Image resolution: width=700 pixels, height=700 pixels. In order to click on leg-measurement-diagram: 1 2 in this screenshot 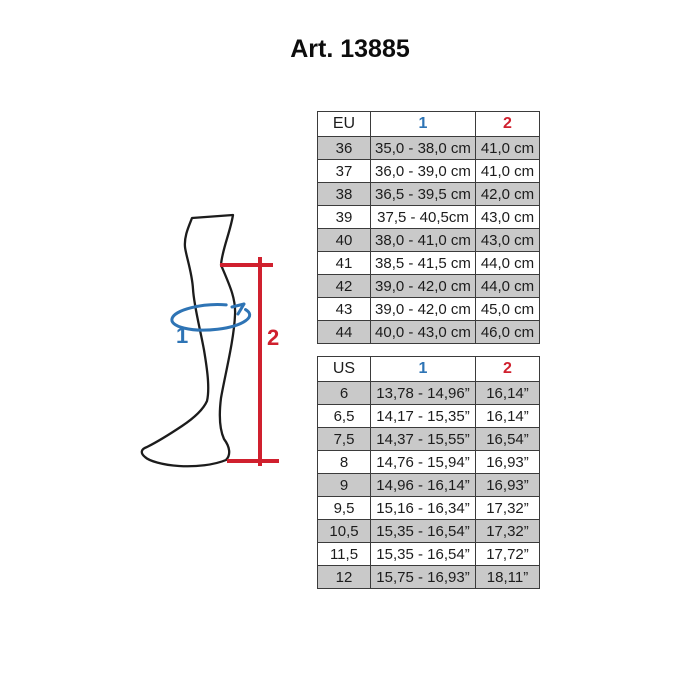, I will do `click(209, 340)`.